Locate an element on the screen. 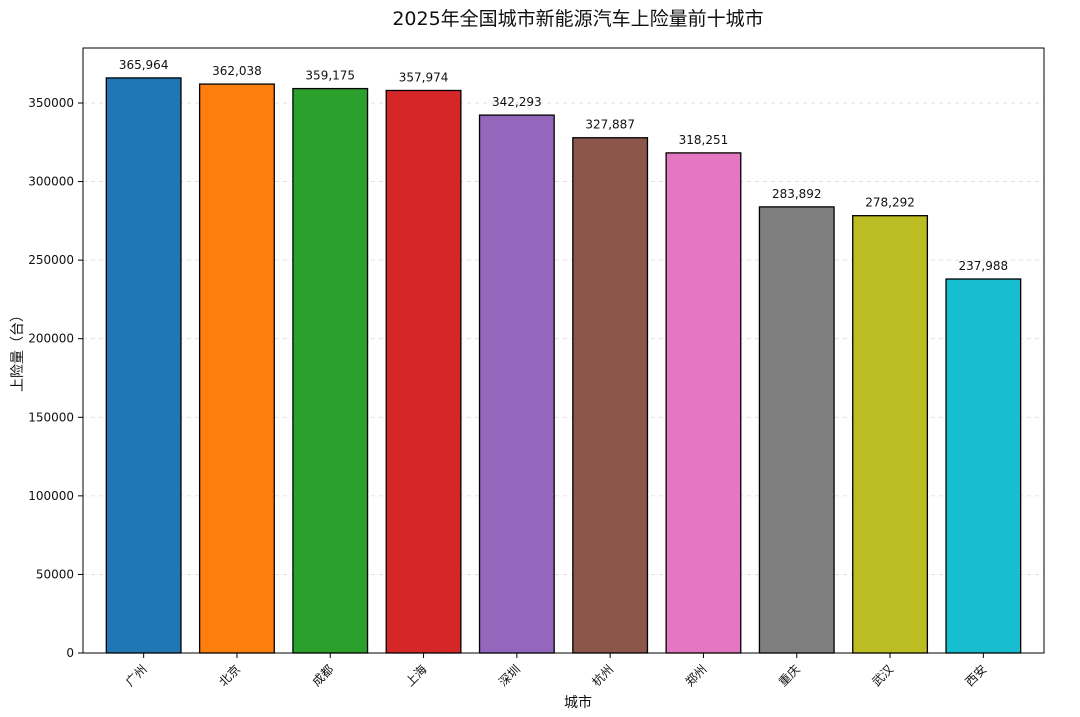 The height and width of the screenshot is (717, 1080). x-tick-label: 郑州 is located at coordinates (696, 676).